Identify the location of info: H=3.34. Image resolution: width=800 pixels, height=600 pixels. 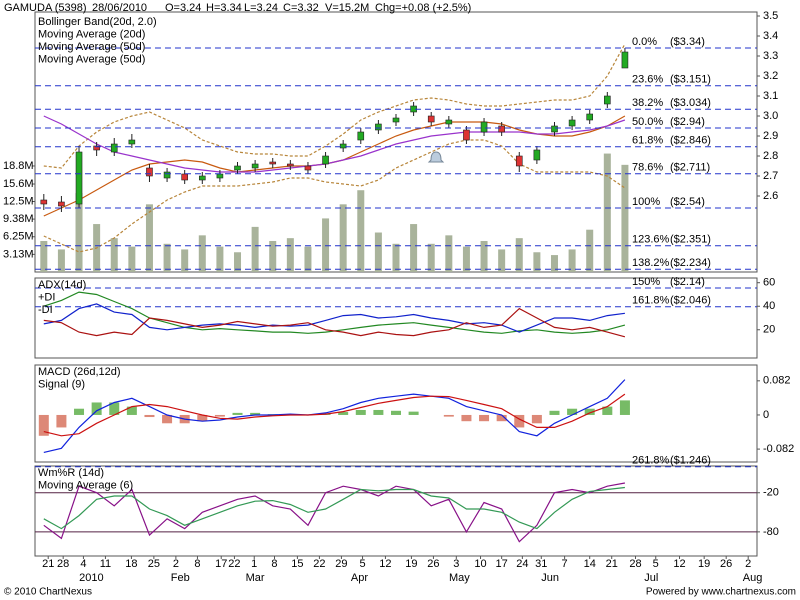
(224, 8).